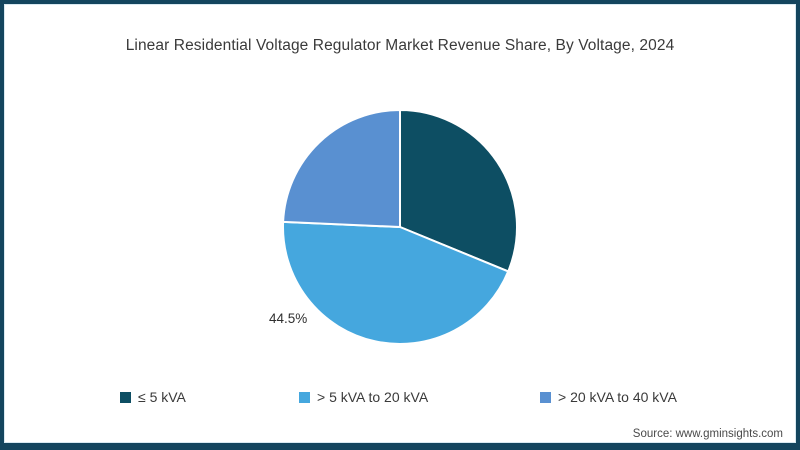  I want to click on legend-item-5-to-20kva: > 5 kVA to 20 kVA, so click(363, 397).